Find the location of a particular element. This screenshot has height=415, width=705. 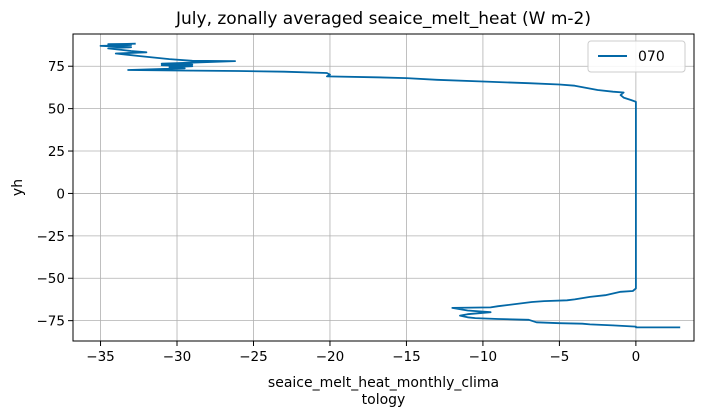

y-axis: −75 −50 −25 0 25 50 75 is located at coordinates (55, 194).